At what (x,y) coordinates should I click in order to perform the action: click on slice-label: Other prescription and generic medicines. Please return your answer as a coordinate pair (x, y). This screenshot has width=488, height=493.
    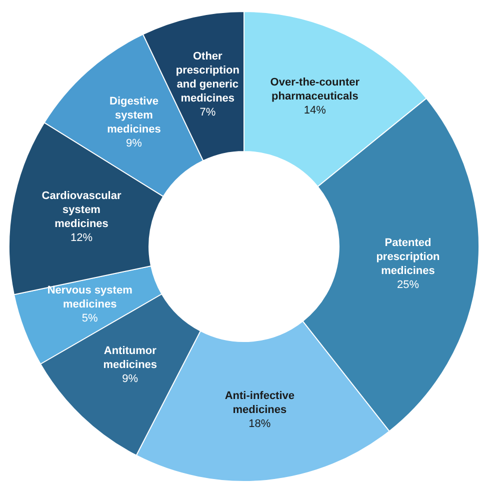
    Looking at the image, I should click on (208, 77).